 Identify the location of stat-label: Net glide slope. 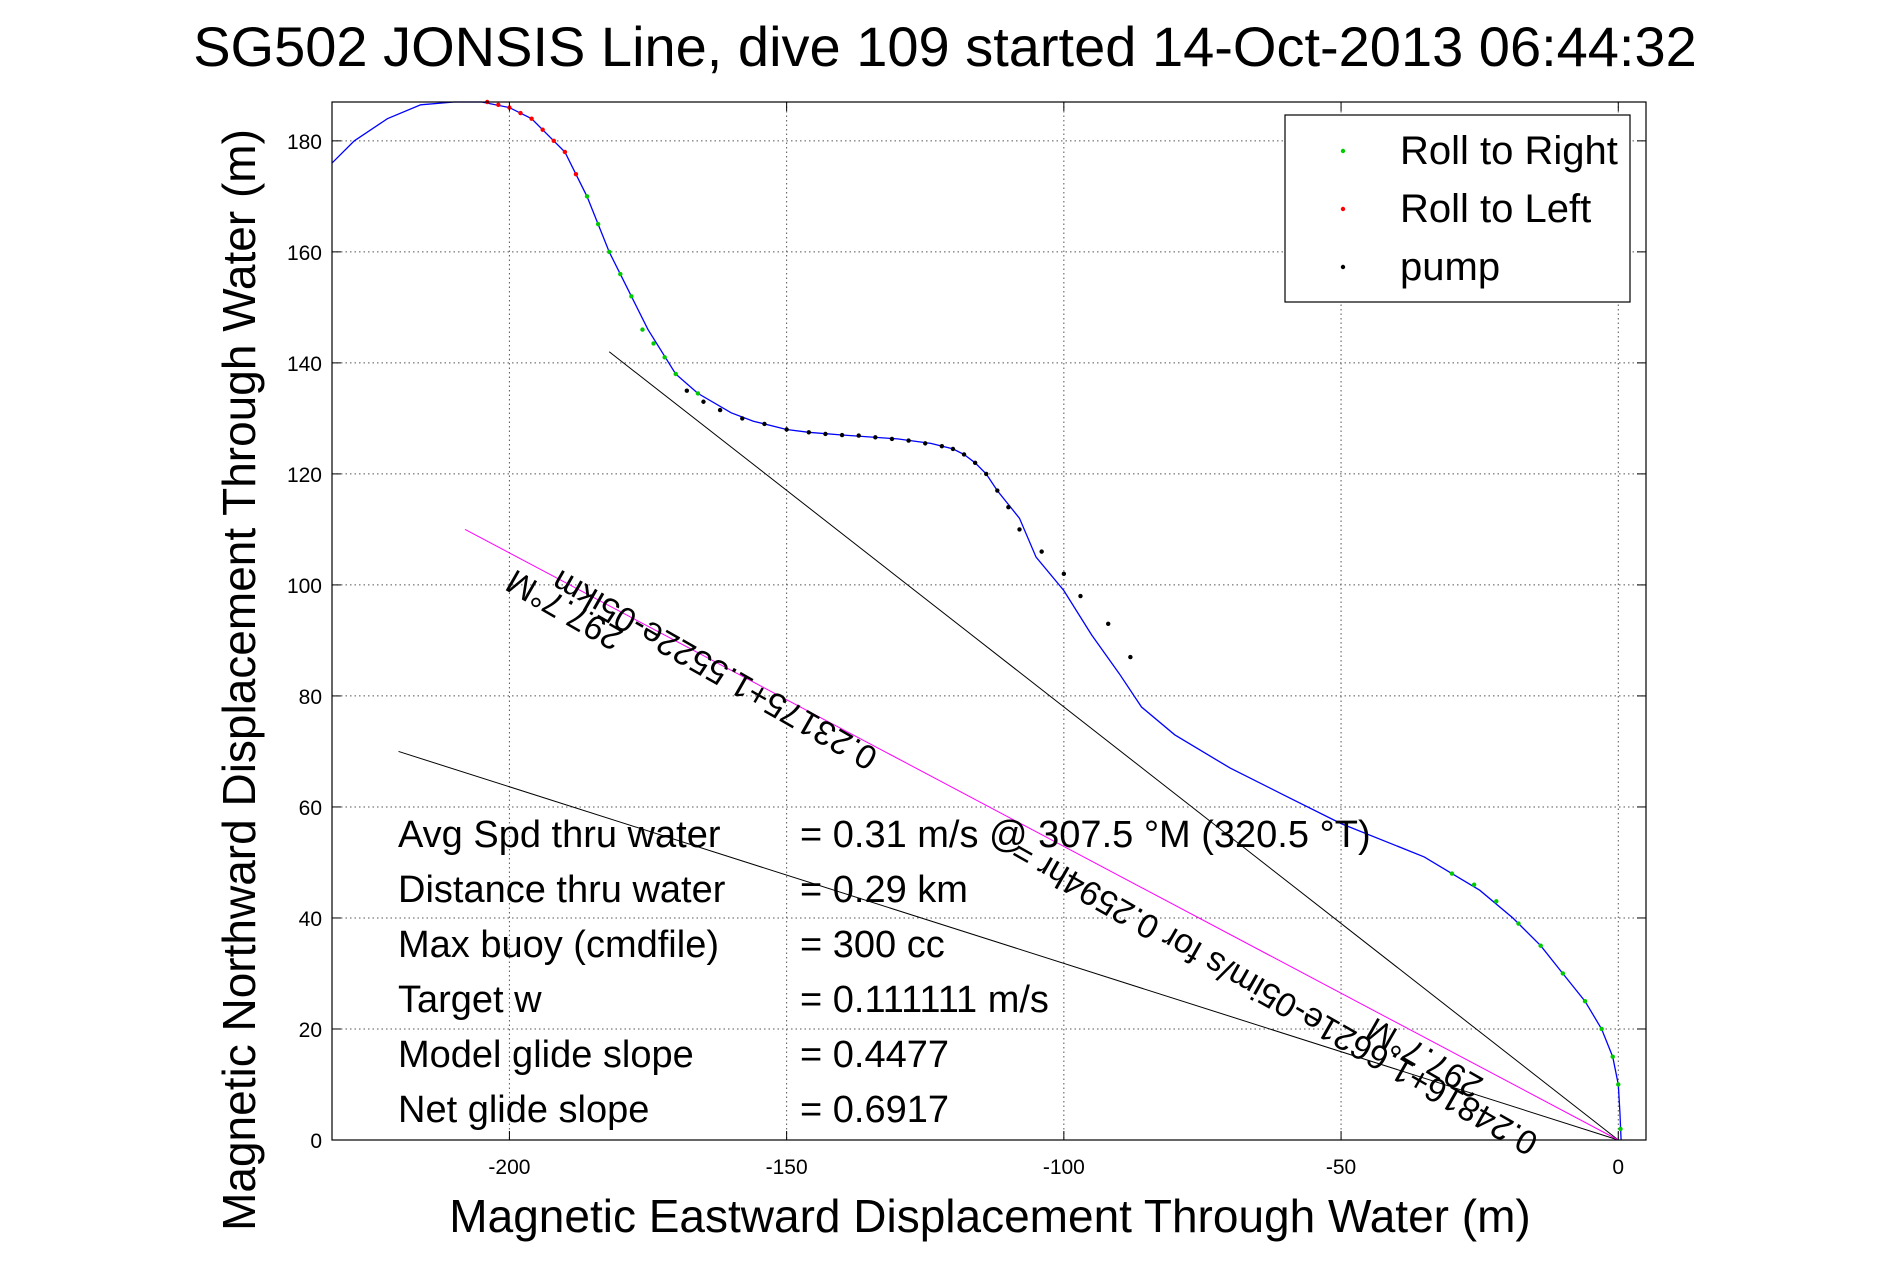
(523, 1110).